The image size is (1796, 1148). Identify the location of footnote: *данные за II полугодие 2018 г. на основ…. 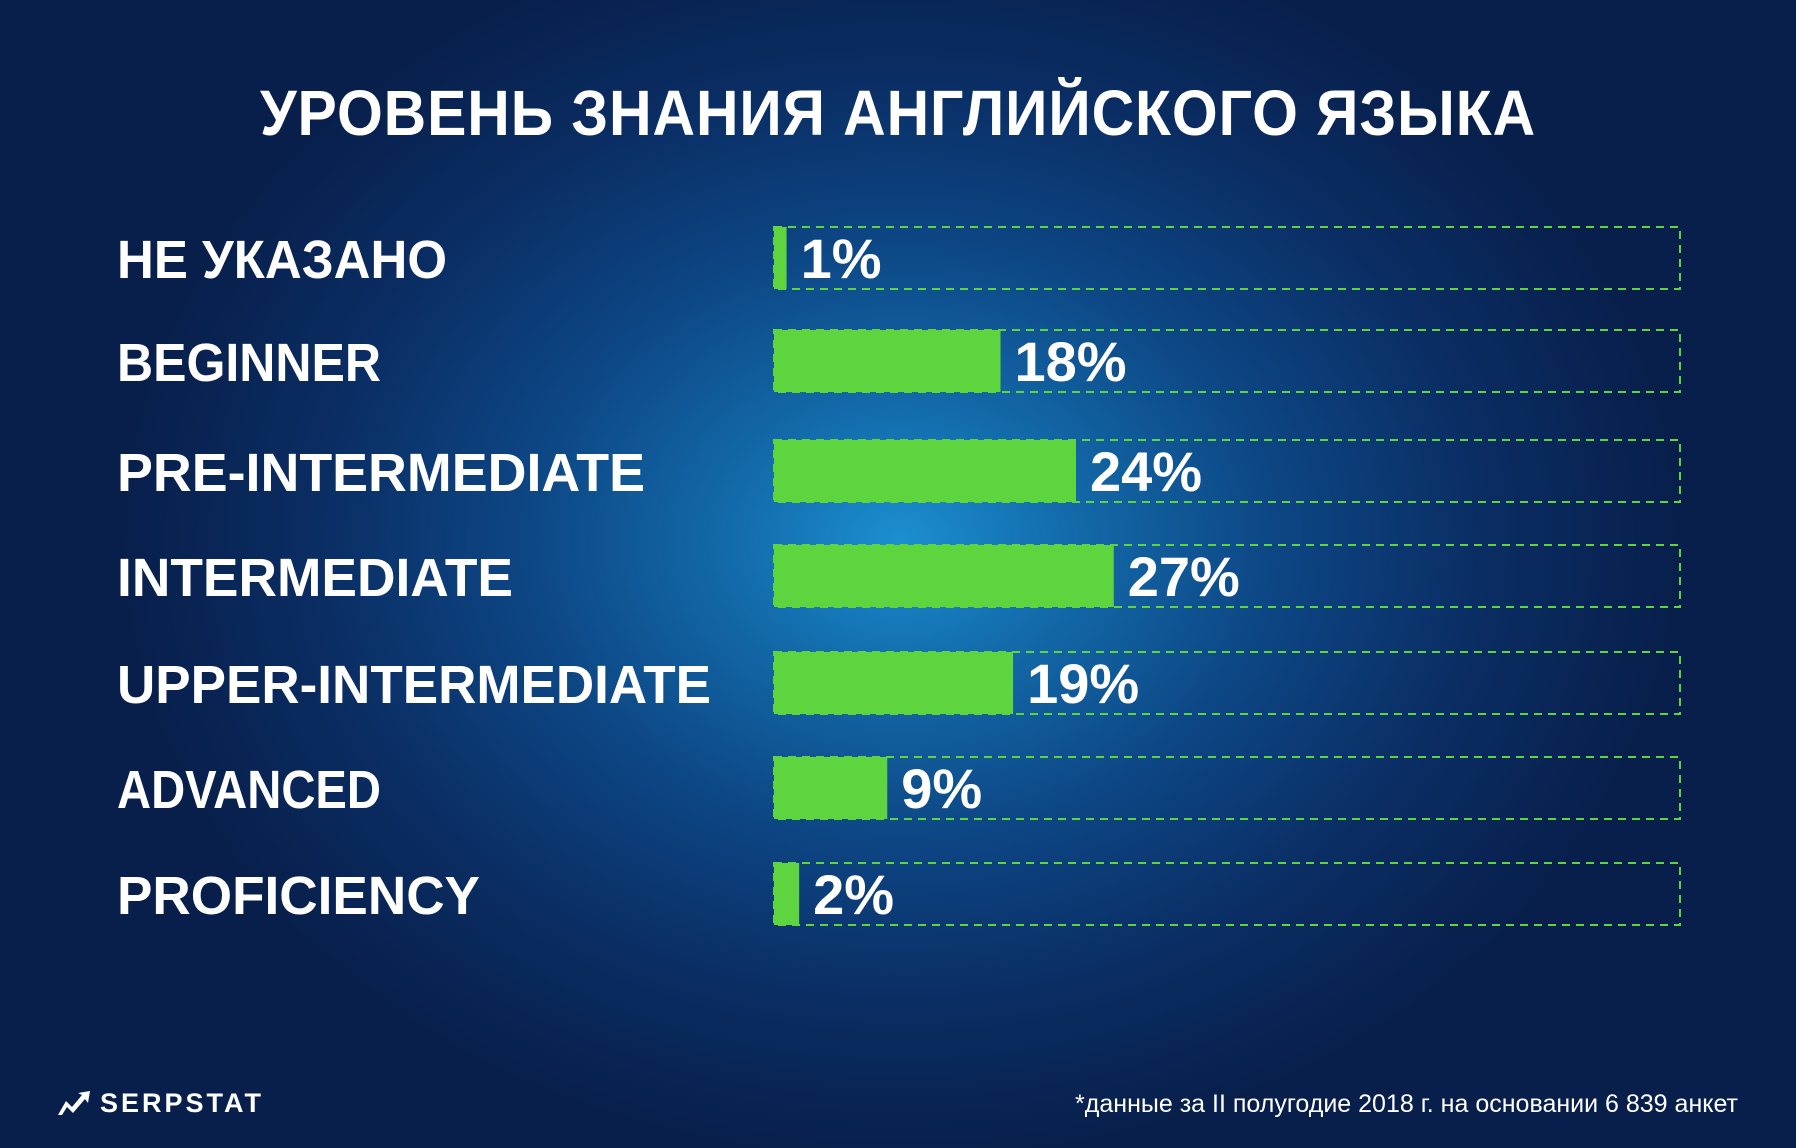
(1406, 1104).